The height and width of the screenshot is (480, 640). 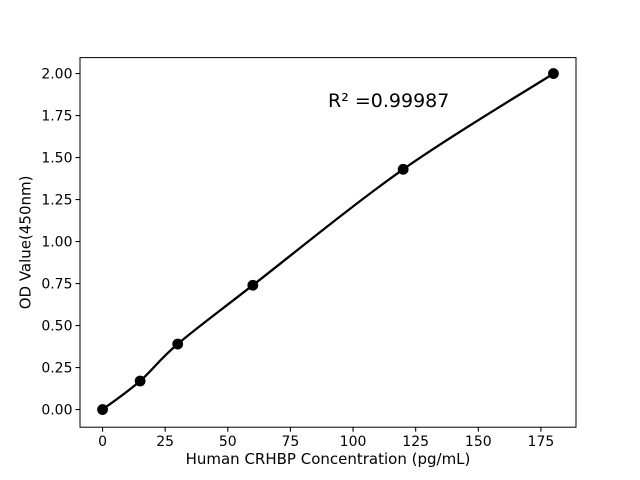 What do you see at coordinates (56, 117) in the screenshot?
I see `y-tick-label: 1.75` at bounding box center [56, 117].